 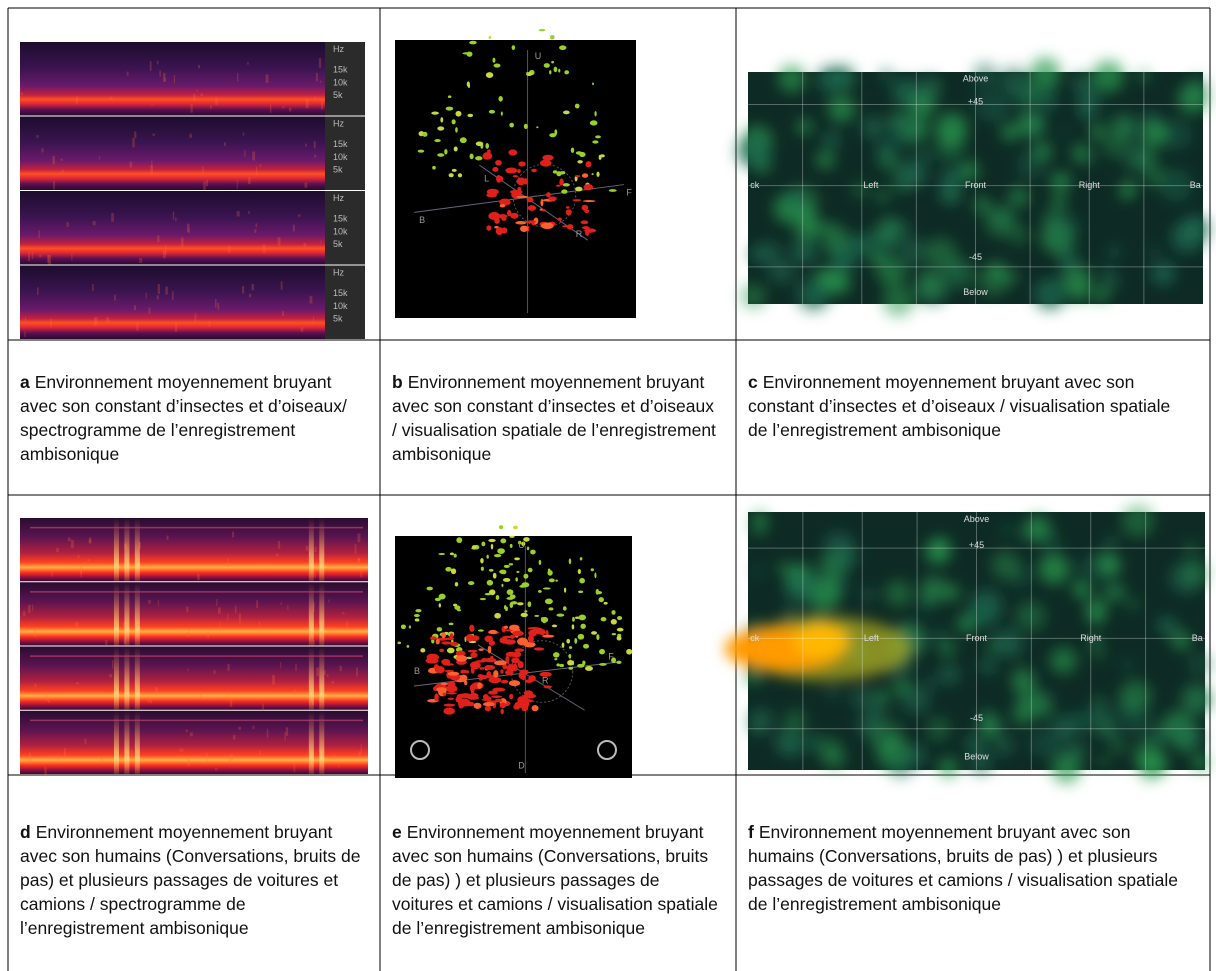 I want to click on spectrogram-track, so click(x=172, y=153).